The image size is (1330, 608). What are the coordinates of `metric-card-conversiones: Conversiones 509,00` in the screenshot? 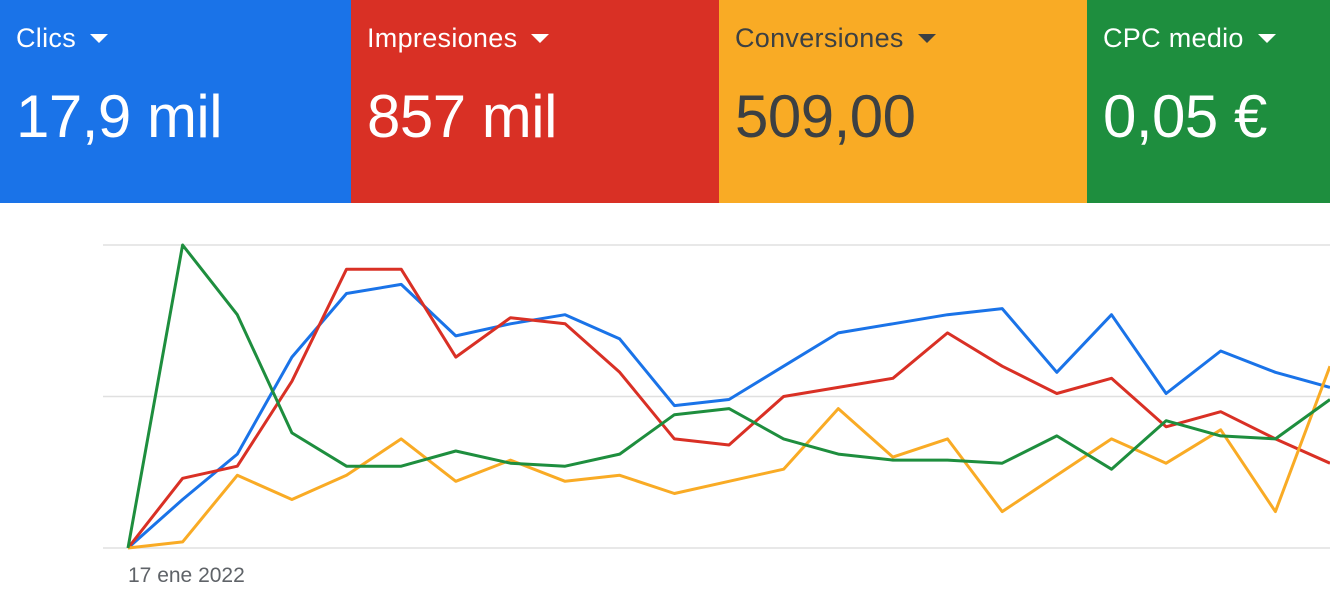 It's located at (903, 101).